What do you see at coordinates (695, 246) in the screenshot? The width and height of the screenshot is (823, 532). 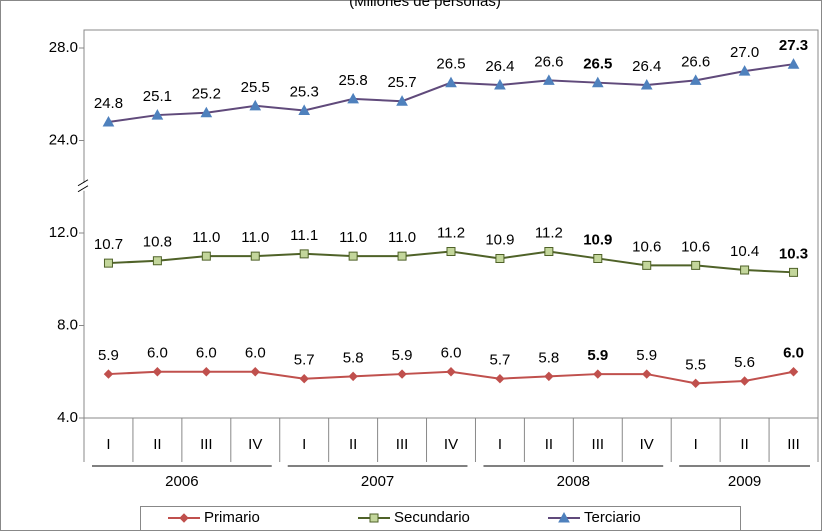 I see `data-label: 10.6` at bounding box center [695, 246].